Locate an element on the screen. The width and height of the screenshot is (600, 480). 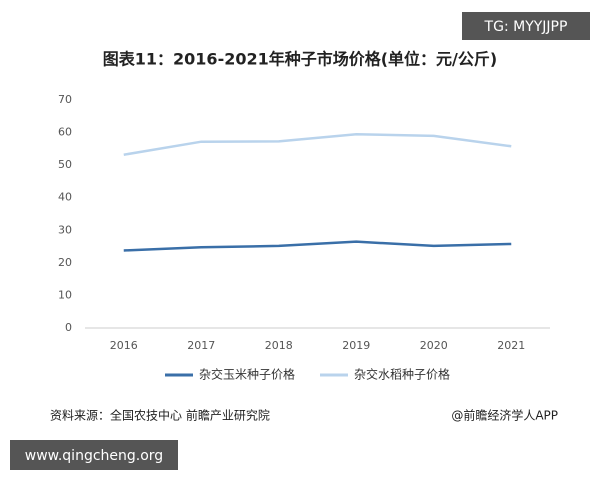
y-tick-label: 10 is located at coordinates (65, 294).